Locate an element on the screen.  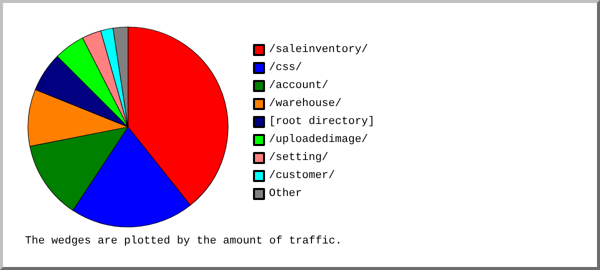
legend-label: [root directory] is located at coordinates (322, 122).